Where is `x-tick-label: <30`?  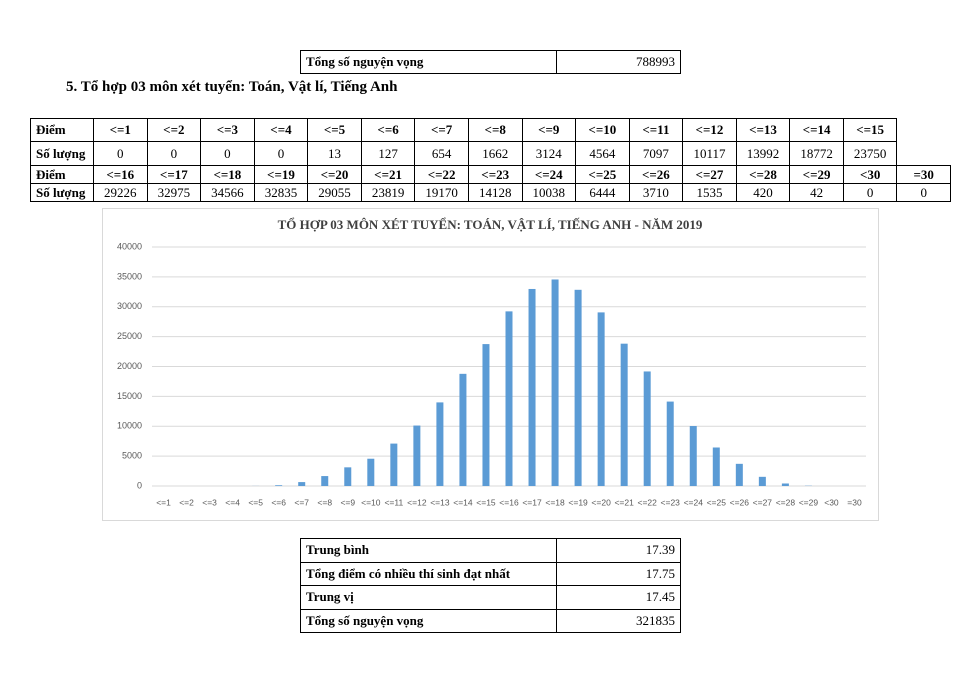
x-tick-label: <30 is located at coordinates (831, 502).